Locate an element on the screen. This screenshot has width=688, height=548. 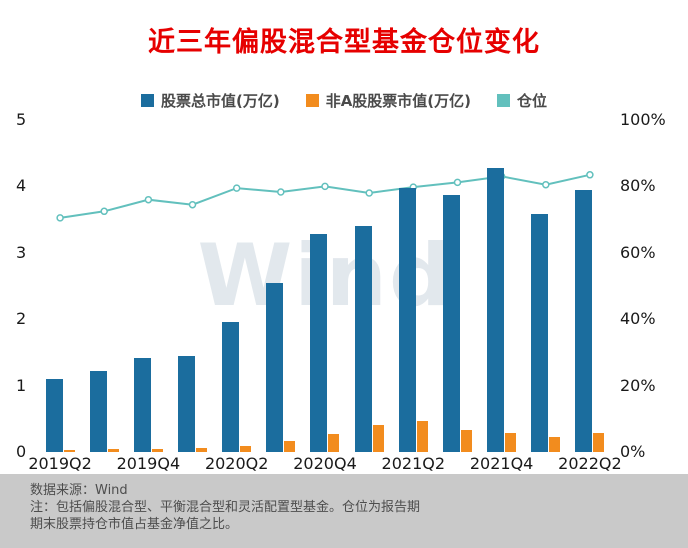
bar-group-2020Q3 is located at coordinates (281, 286).